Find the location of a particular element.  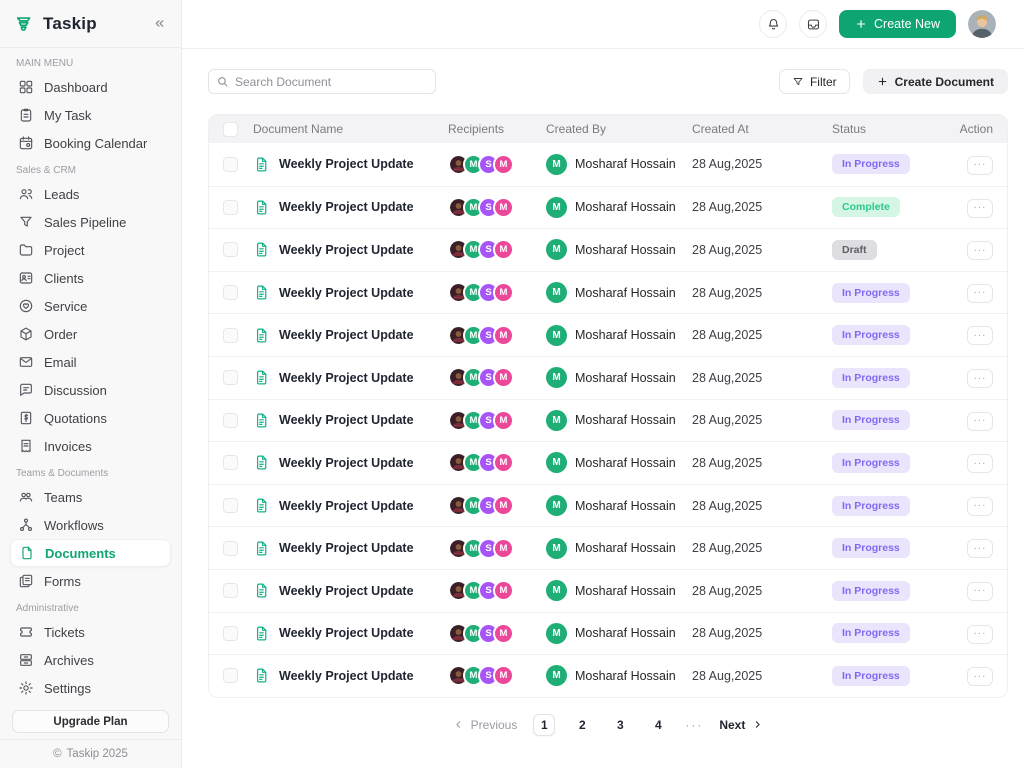

sidebar-item-discussion: Discussion is located at coordinates (90, 390).